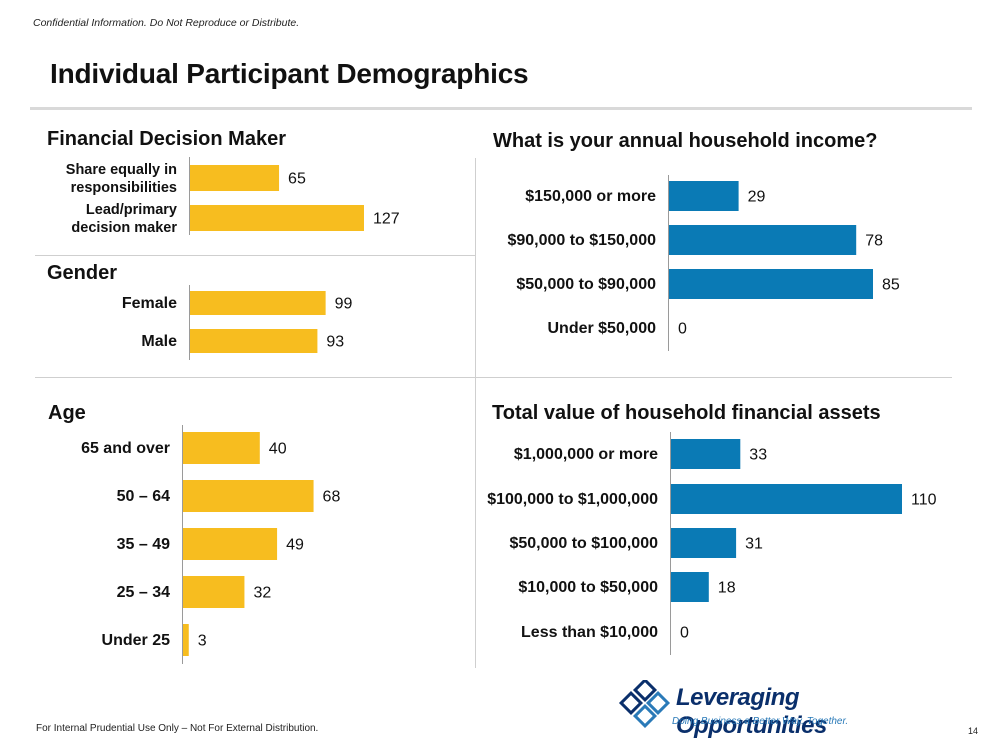 The width and height of the screenshot is (1000, 750). Describe the element at coordinates (295, 545) in the screenshot. I see `data-label: 49` at that location.